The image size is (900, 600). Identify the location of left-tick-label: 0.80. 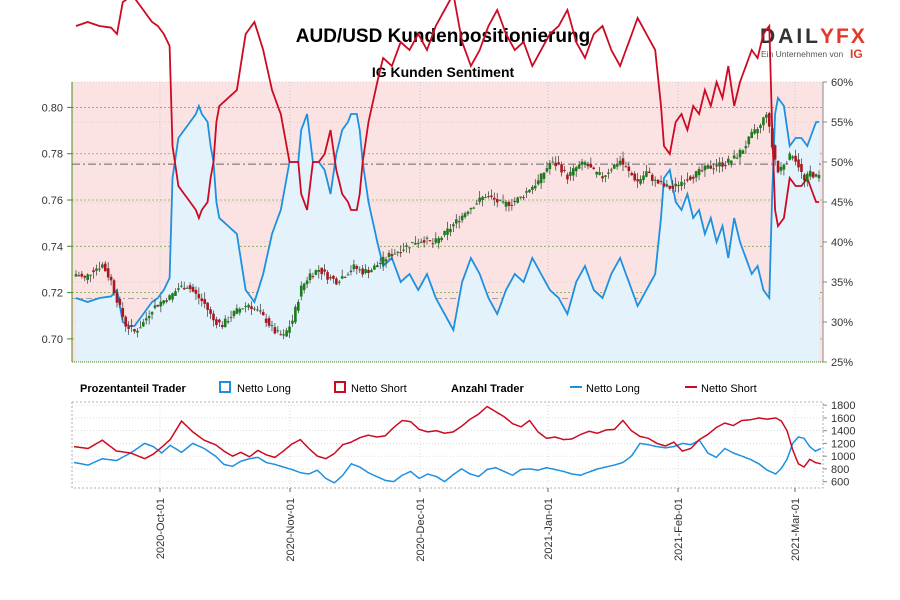
(52, 108).